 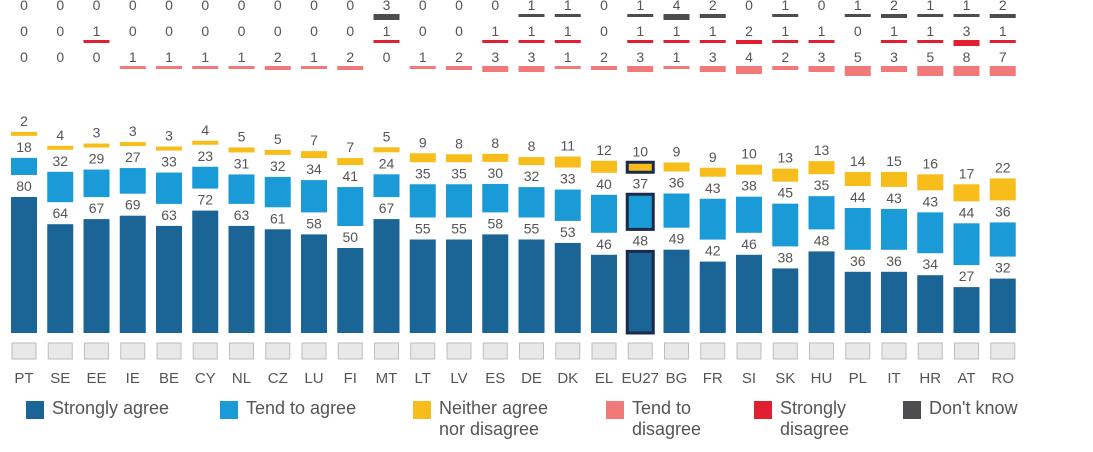 I want to click on flag-ro-icon, so click(x=1003, y=351).